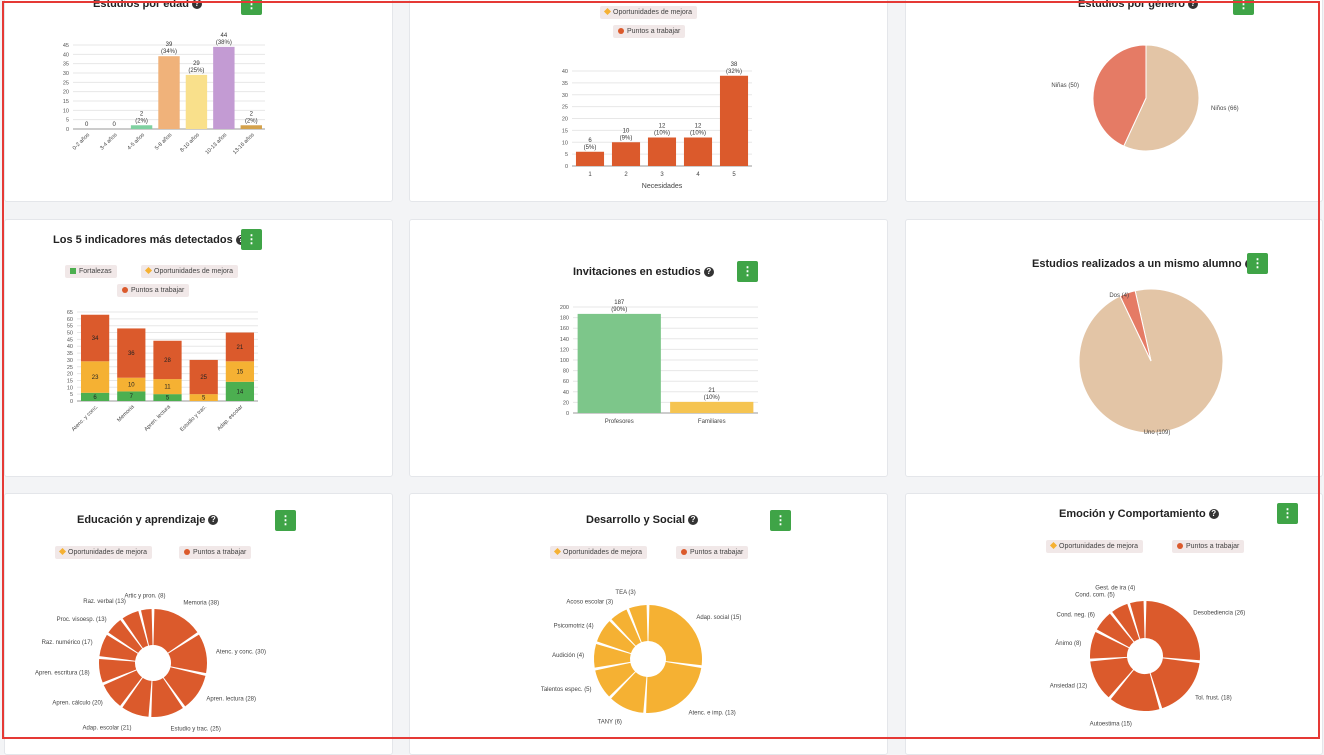 This screenshot has width=1324, height=755. What do you see at coordinates (244, 144) in the screenshot?
I see `x-tick-label: 13-16 años` at bounding box center [244, 144].